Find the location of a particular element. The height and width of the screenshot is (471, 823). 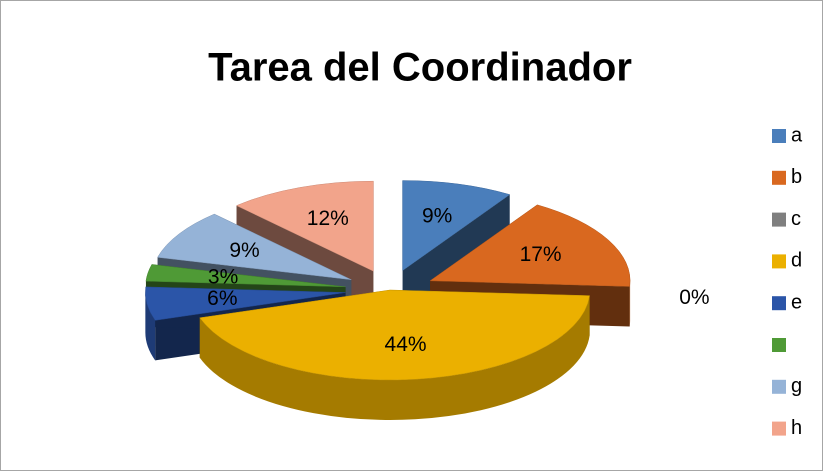

data-label: 12% is located at coordinates (328, 218).